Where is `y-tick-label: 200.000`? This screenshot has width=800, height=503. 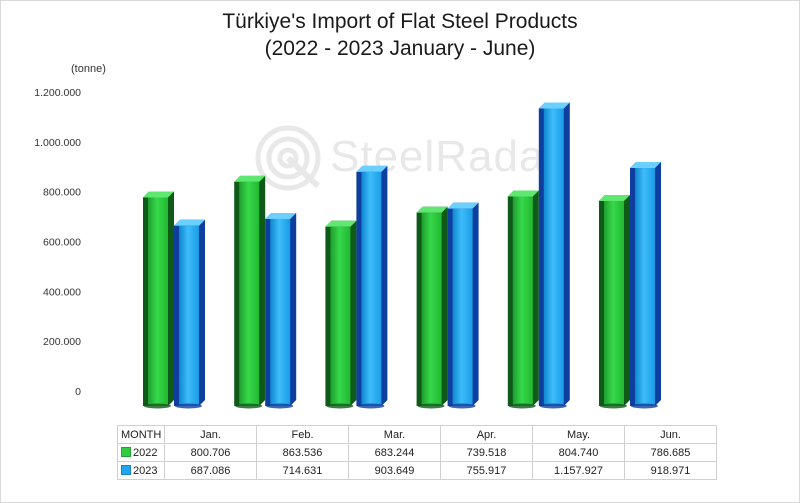
y-tick-label: 200.000 is located at coordinates (62, 342).